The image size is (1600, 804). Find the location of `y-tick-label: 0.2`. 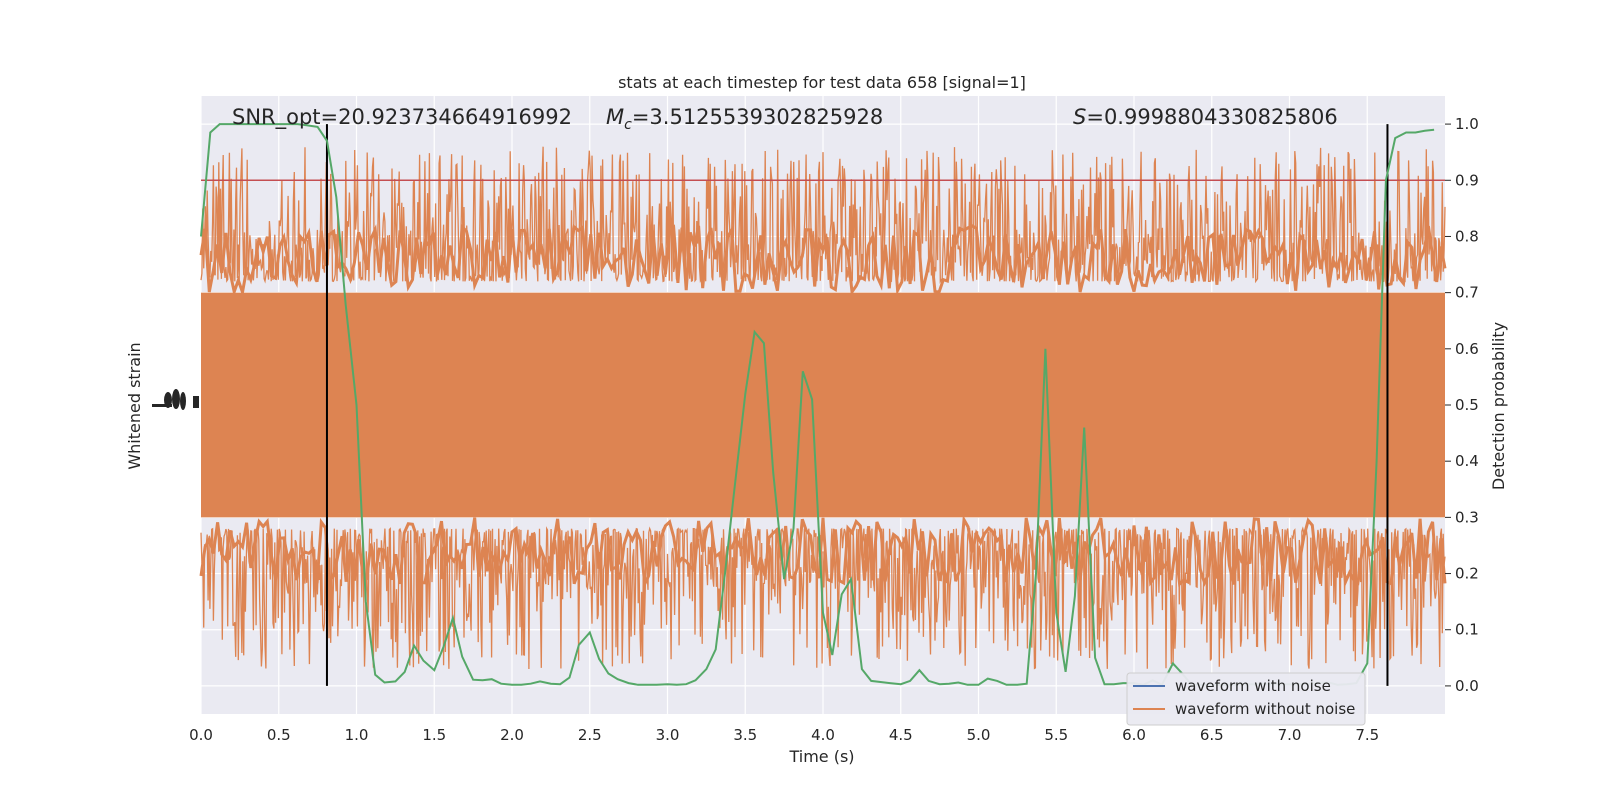

y-tick-label: 0.2 is located at coordinates (1467, 574).